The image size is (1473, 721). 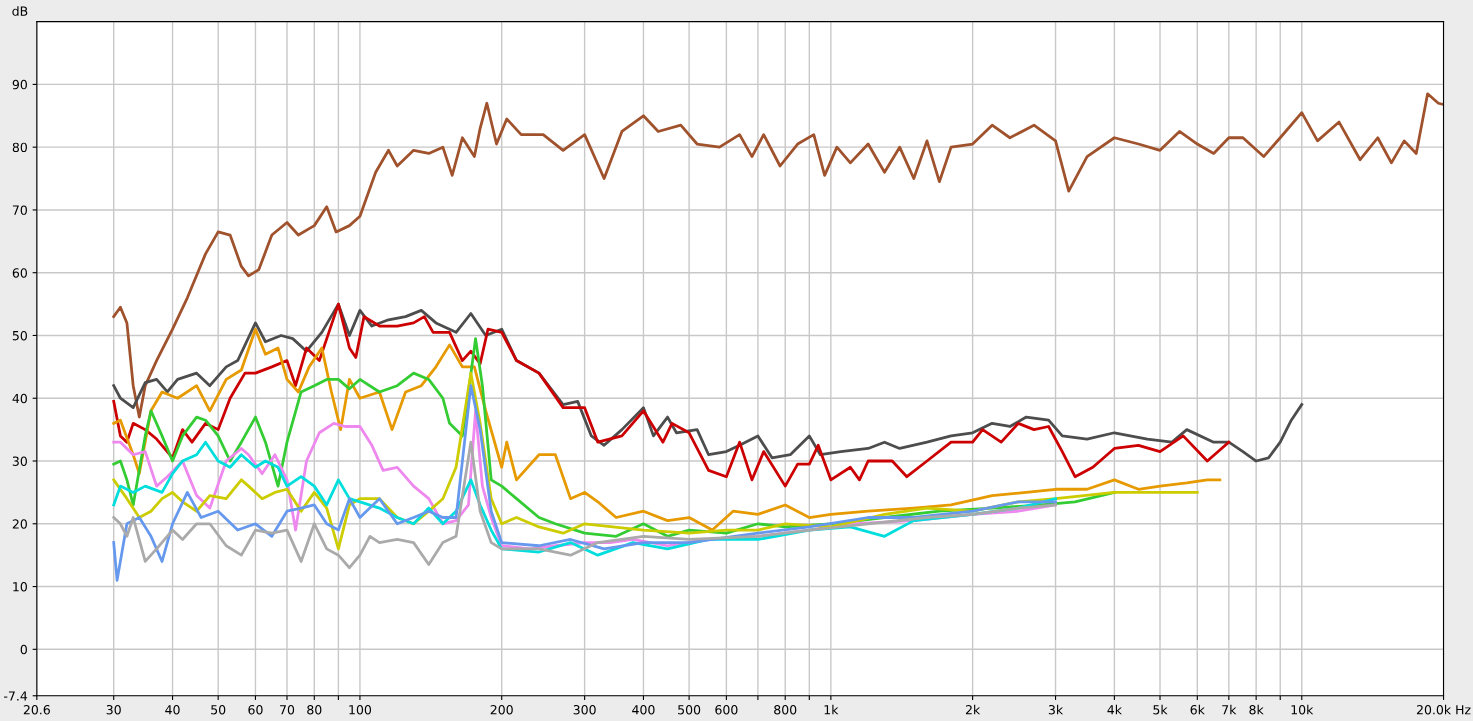 What do you see at coordinates (36, 710) in the screenshot?
I see `x-tick-label: 20.6` at bounding box center [36, 710].